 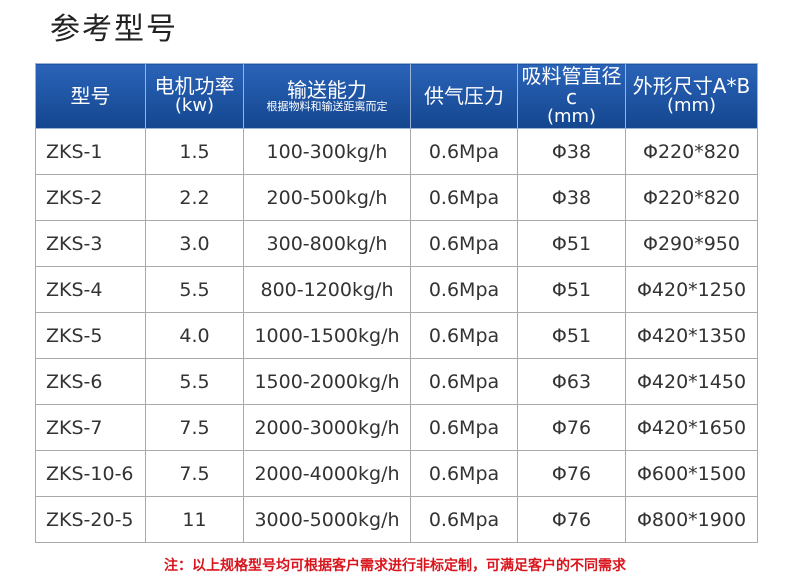 I want to click on table-cell: ZKS-3, so click(x=90, y=243).